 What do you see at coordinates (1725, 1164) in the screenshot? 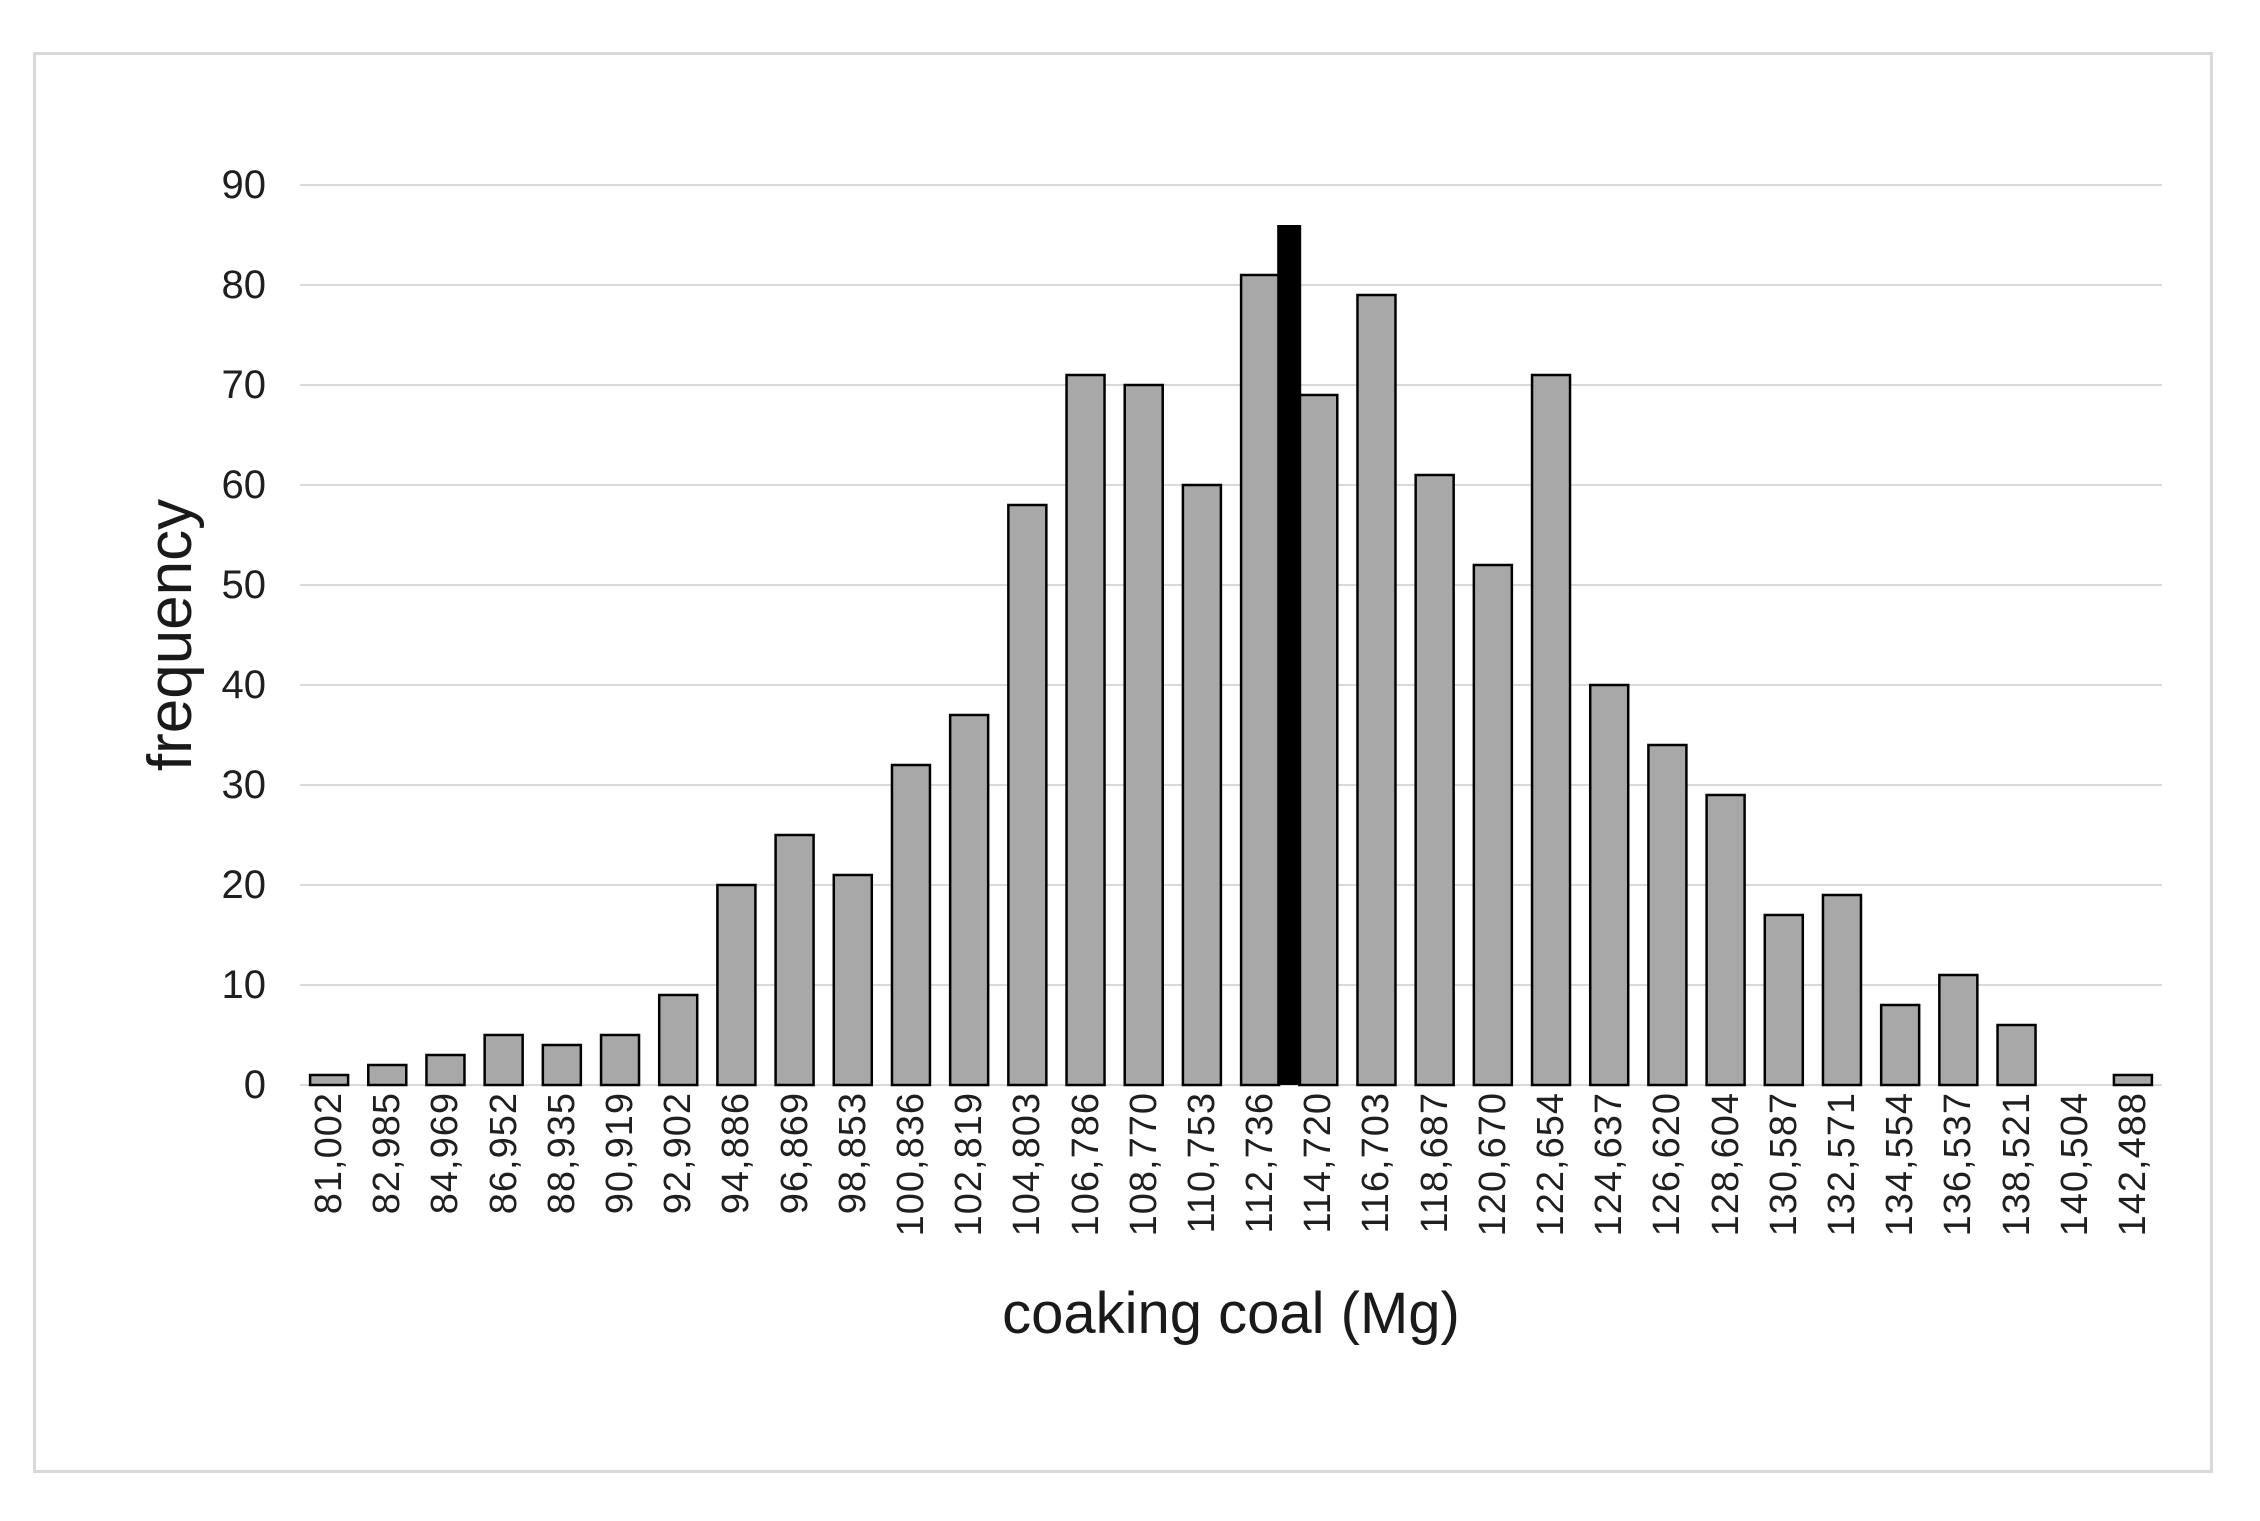
I see `x-tick-label: 128,604` at bounding box center [1725, 1164].